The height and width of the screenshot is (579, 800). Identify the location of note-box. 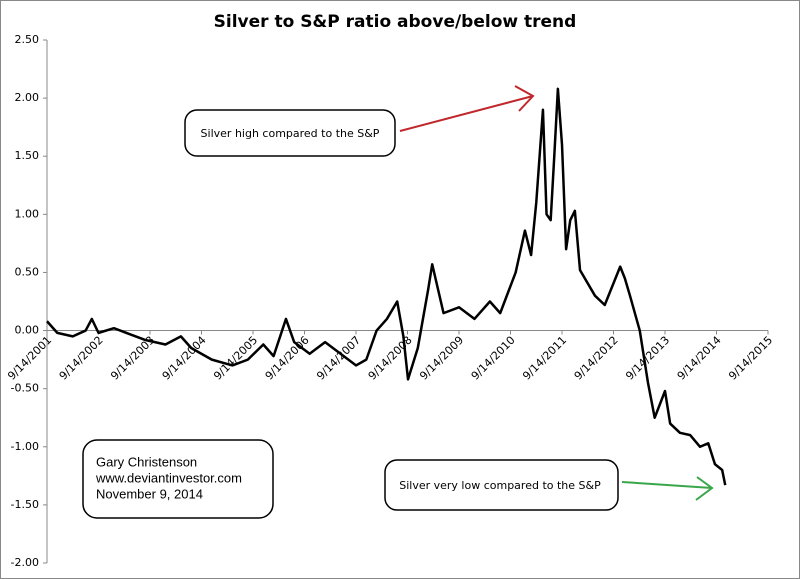
(178, 479).